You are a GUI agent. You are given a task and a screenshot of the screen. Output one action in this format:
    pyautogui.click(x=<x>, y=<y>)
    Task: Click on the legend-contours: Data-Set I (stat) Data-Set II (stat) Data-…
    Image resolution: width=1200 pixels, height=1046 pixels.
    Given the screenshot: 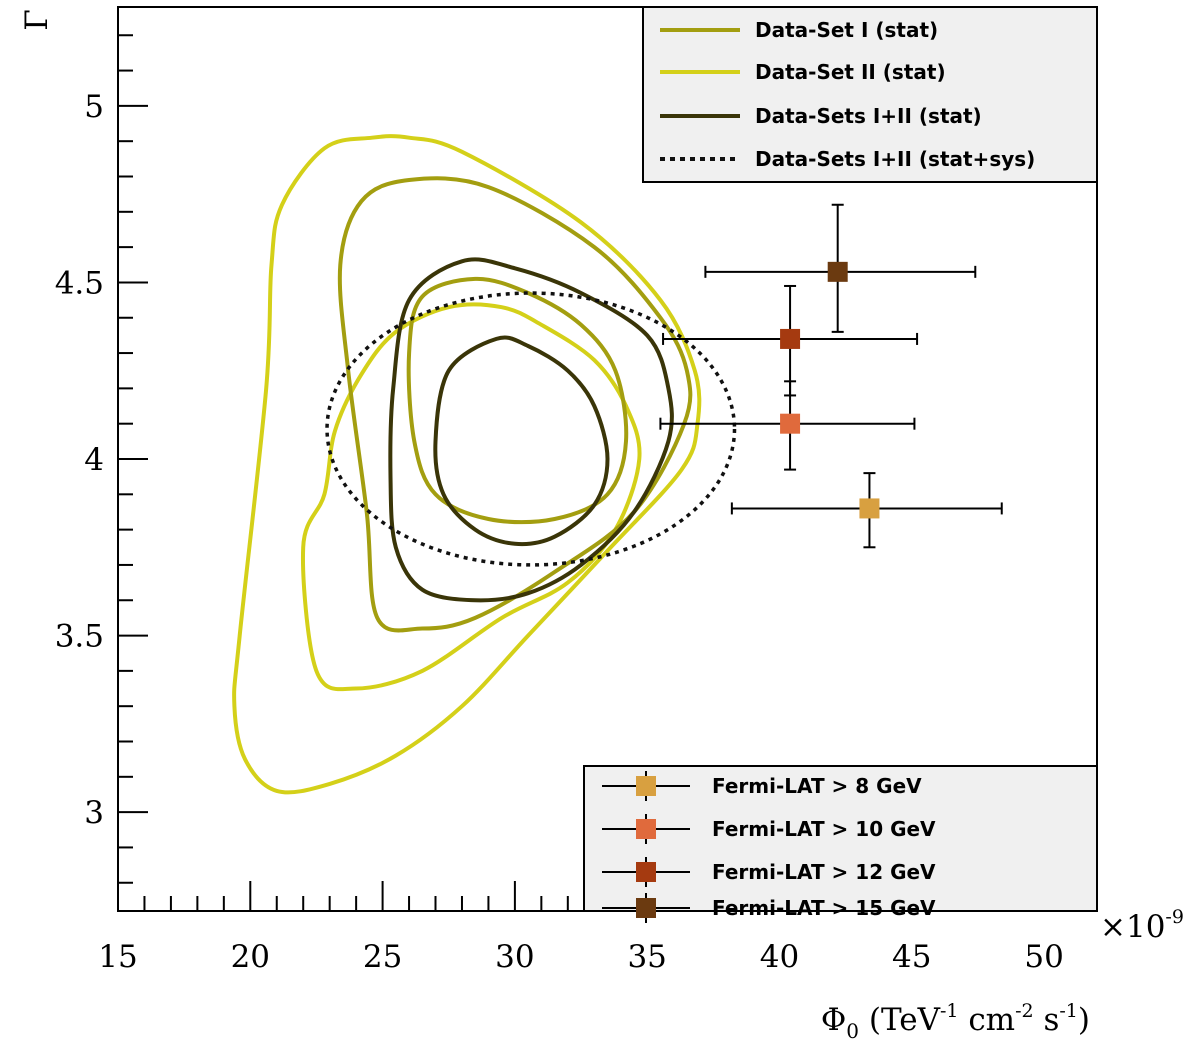 What is the action you would take?
    pyautogui.click(x=870, y=94)
    